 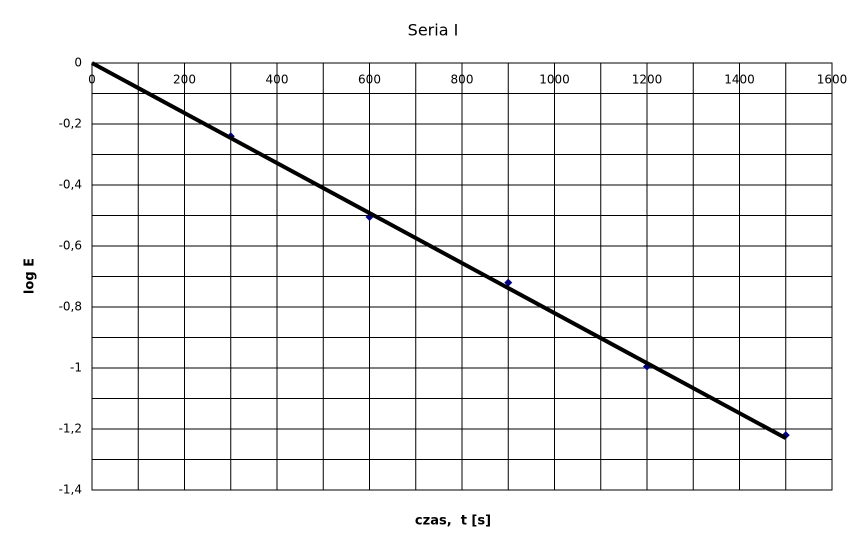 What do you see at coordinates (462, 80) in the screenshot?
I see `x-tick-label: 800` at bounding box center [462, 80].